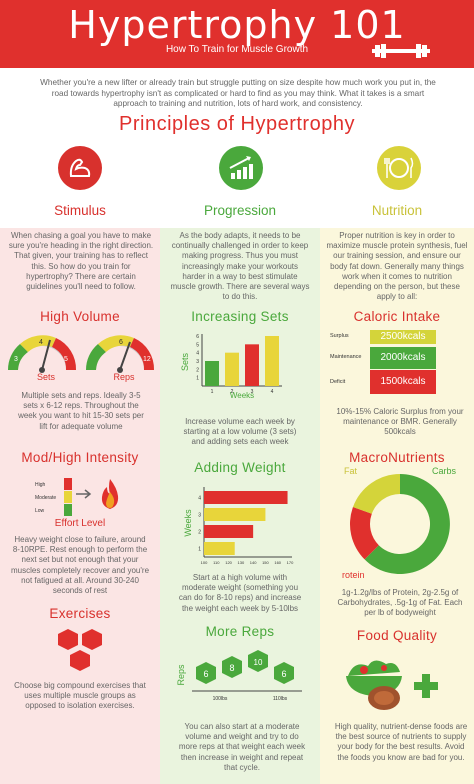 The height and width of the screenshot is (784, 474). I want to click on principles-title: Principles of Hypertrophy, so click(237, 124).